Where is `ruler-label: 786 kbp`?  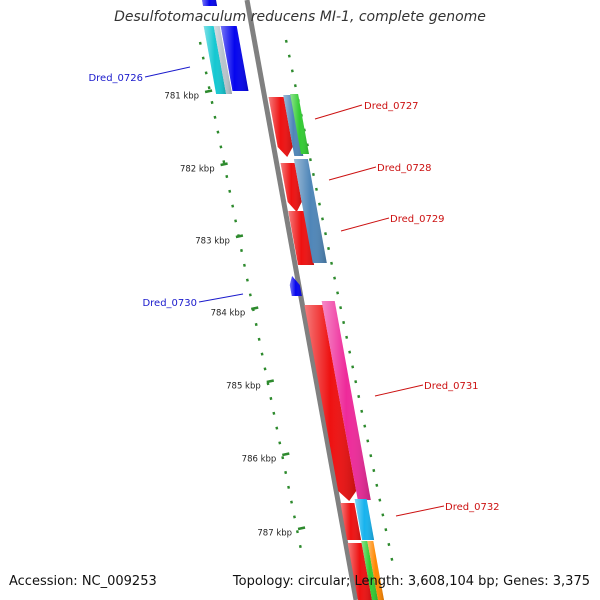 ruler-label: 786 kbp is located at coordinates (259, 460).